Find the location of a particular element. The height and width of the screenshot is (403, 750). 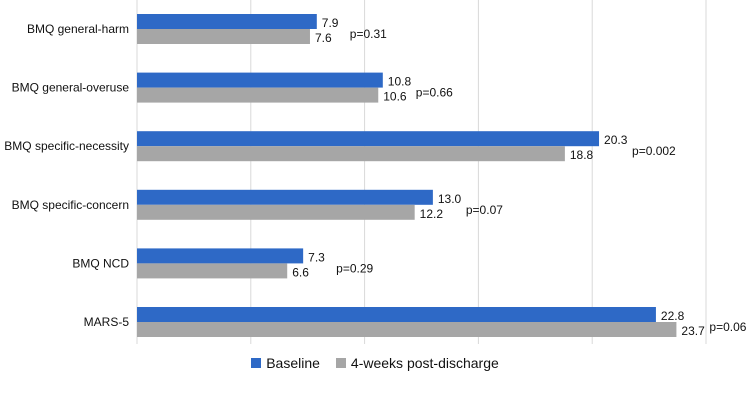

p-value-label: p=0.002 is located at coordinates (654, 151).